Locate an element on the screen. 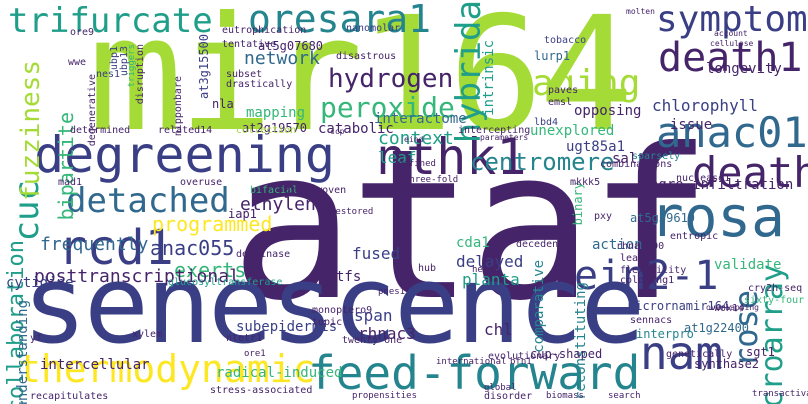 The height and width of the screenshot is (404, 808). word-death: death is located at coordinates (750, 172).